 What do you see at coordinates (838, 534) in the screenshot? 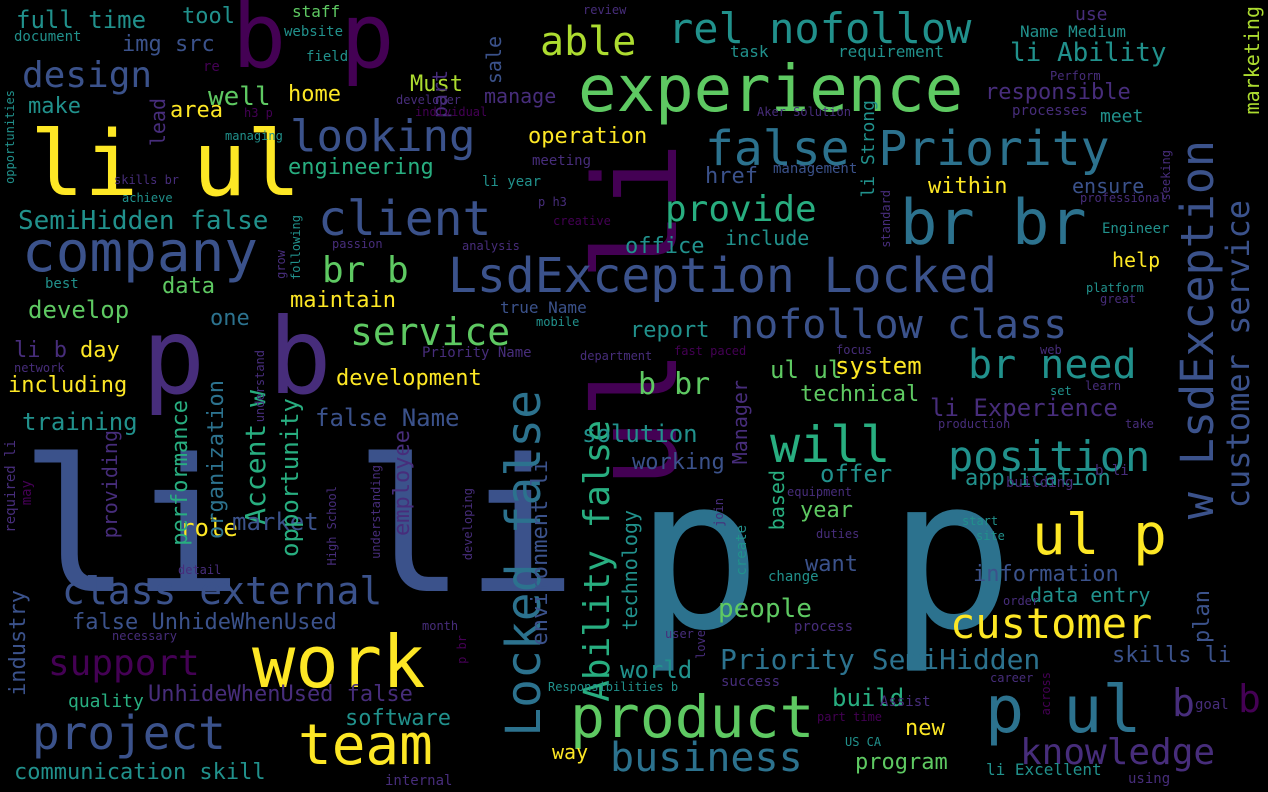
I see `cloud-word: duties` at bounding box center [838, 534].